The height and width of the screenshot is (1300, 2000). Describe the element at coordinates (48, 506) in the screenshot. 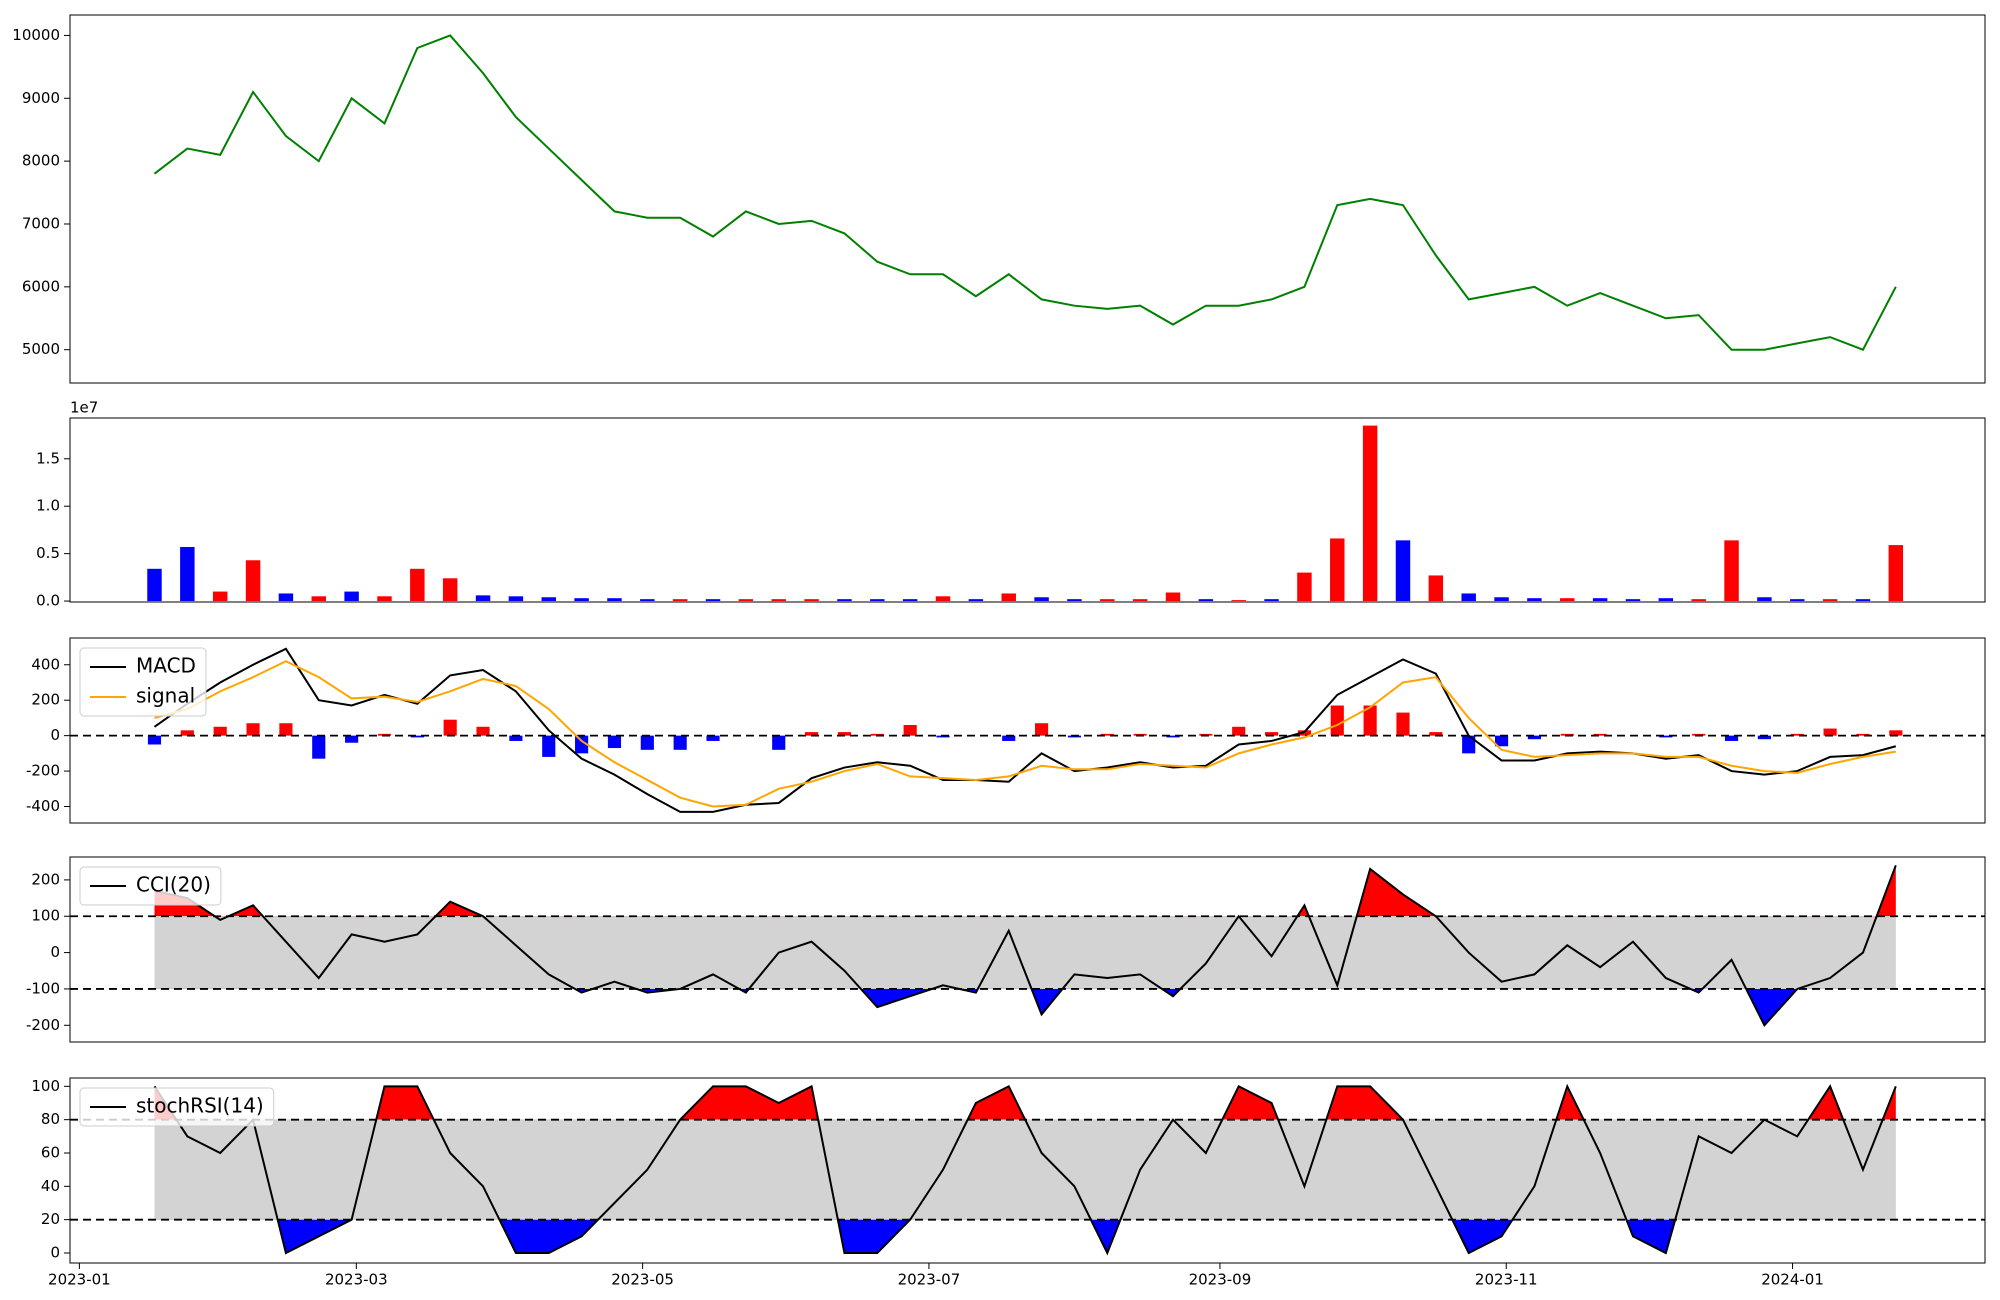

I see `y-tick-label: 1.0` at that location.